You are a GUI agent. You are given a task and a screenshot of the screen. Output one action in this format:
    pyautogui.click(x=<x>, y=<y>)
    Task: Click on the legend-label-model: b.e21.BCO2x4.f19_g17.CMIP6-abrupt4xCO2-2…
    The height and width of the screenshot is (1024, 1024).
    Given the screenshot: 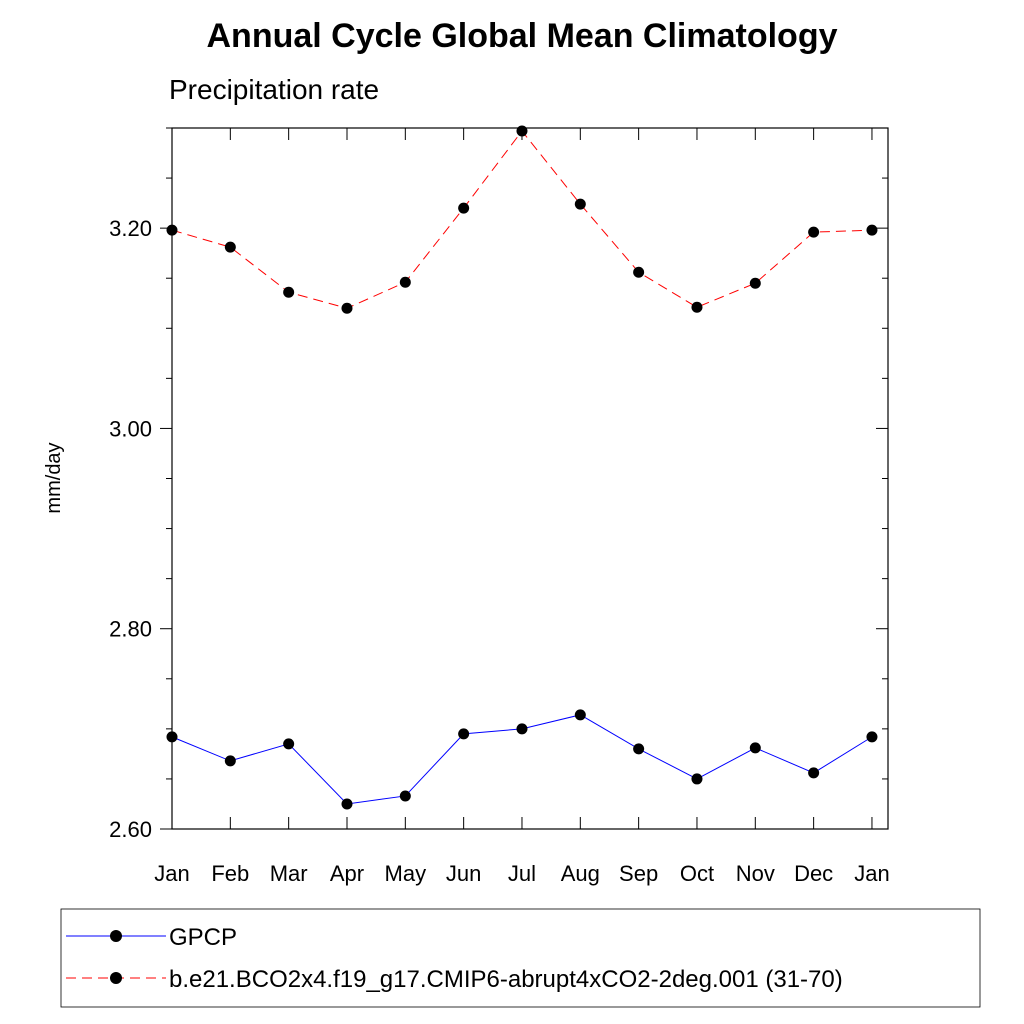 What is the action you would take?
    pyautogui.click(x=506, y=979)
    